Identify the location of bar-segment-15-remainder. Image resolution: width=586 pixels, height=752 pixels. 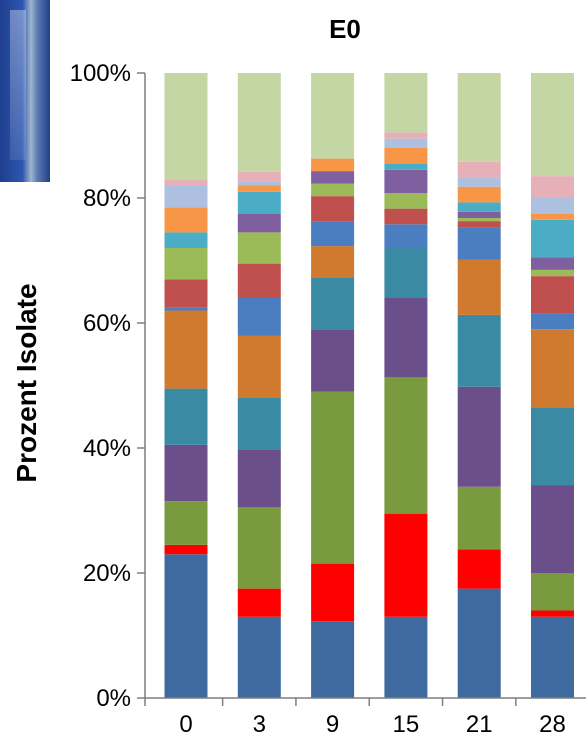
(406, 103).